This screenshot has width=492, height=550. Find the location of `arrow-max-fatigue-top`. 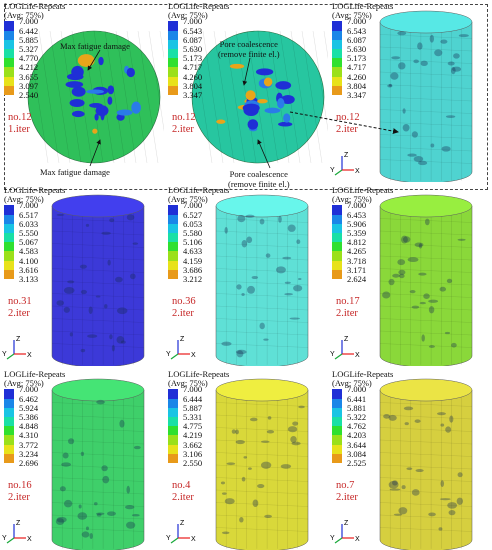

arrow-max-fatigue-top is located at coordinates (94, 60).